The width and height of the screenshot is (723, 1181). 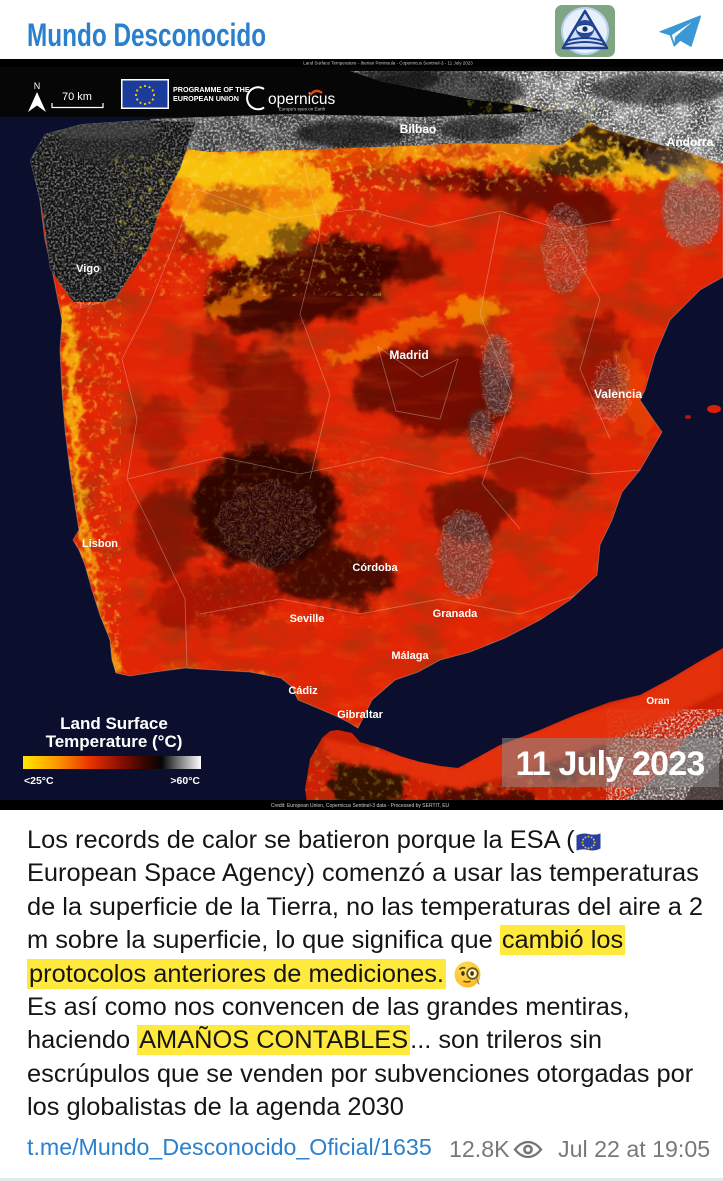 I want to click on svg-text: Gibraltar, so click(x=360, y=715).